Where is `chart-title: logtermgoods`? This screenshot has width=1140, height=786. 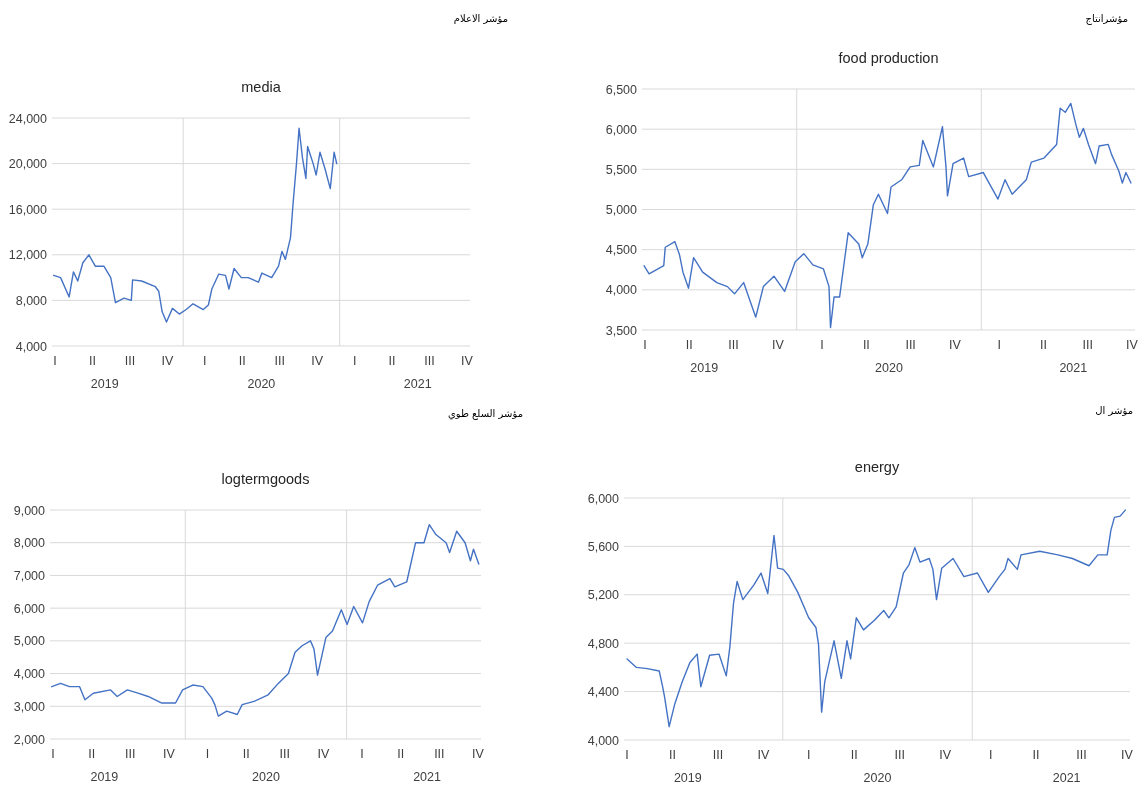
chart-title: logtermgoods is located at coordinates (265, 479).